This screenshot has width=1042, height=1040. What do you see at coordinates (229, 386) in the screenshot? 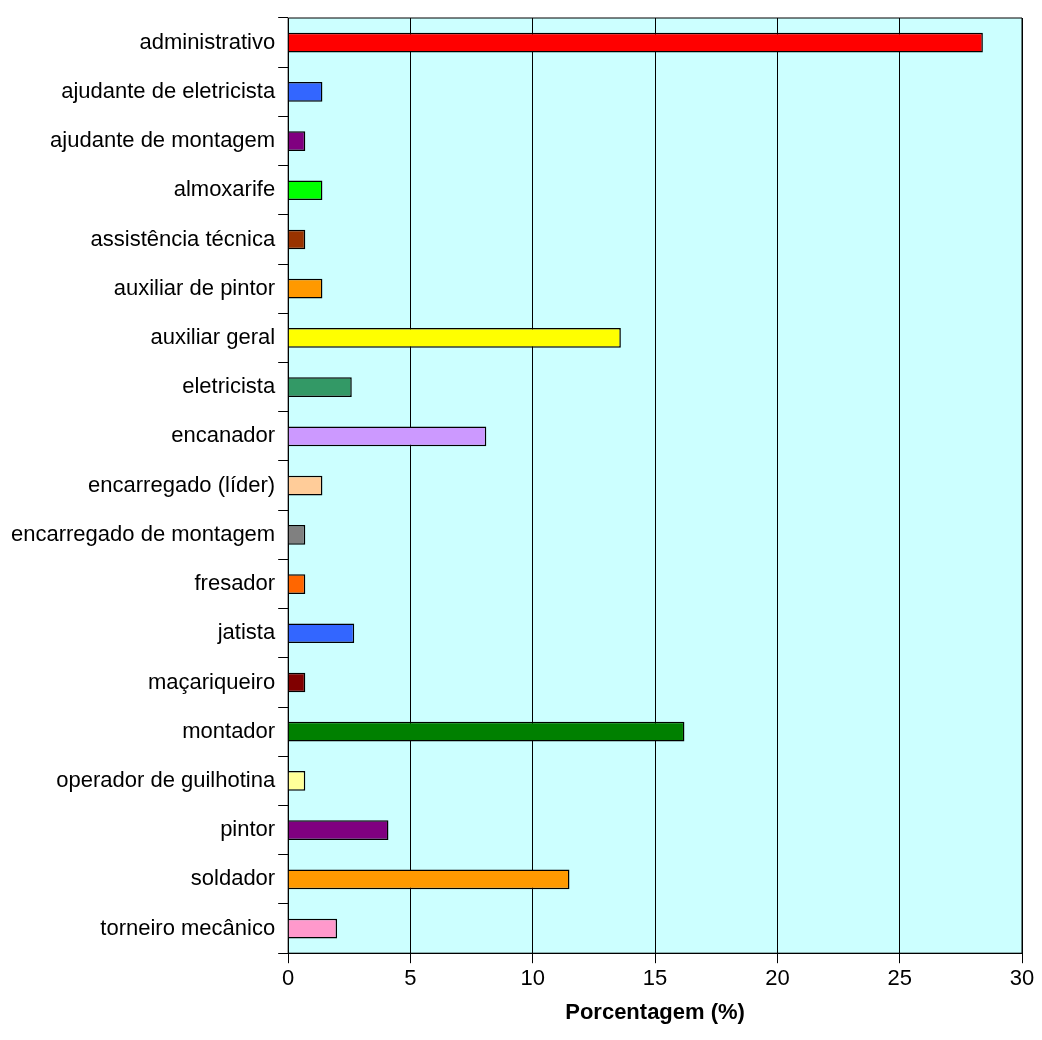
I see `y-tick-label: eletricista` at bounding box center [229, 386].